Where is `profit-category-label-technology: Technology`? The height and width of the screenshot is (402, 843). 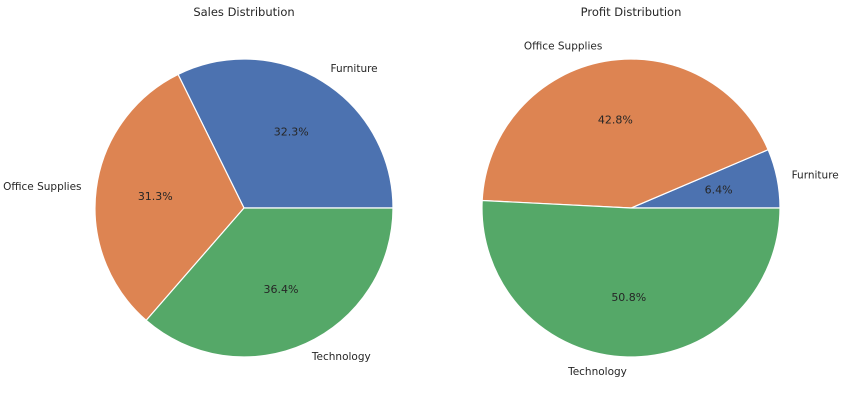
profit-category-label-technology: Technology is located at coordinates (597, 372).